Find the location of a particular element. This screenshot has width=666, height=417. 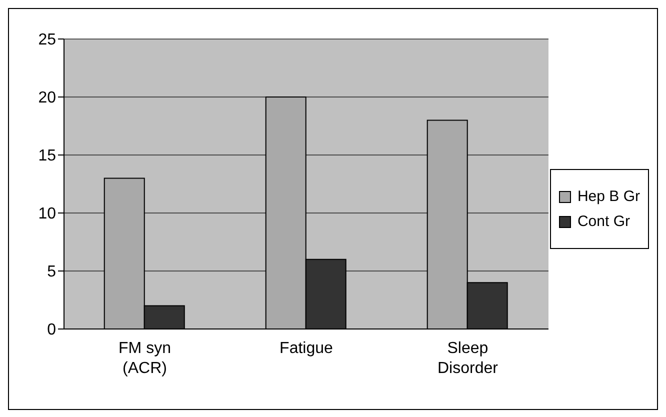

legend-label: Cont Gr is located at coordinates (603, 221).